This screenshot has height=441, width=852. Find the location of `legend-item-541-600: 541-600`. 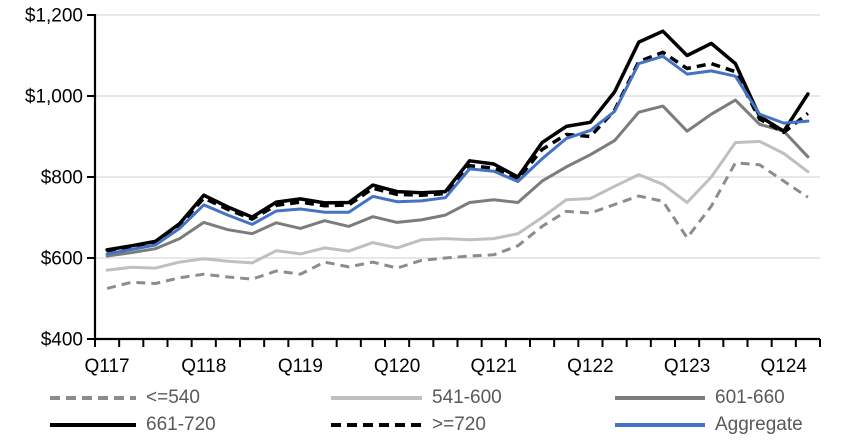

legend-item-541-600: 541-600 is located at coordinates (416, 398).